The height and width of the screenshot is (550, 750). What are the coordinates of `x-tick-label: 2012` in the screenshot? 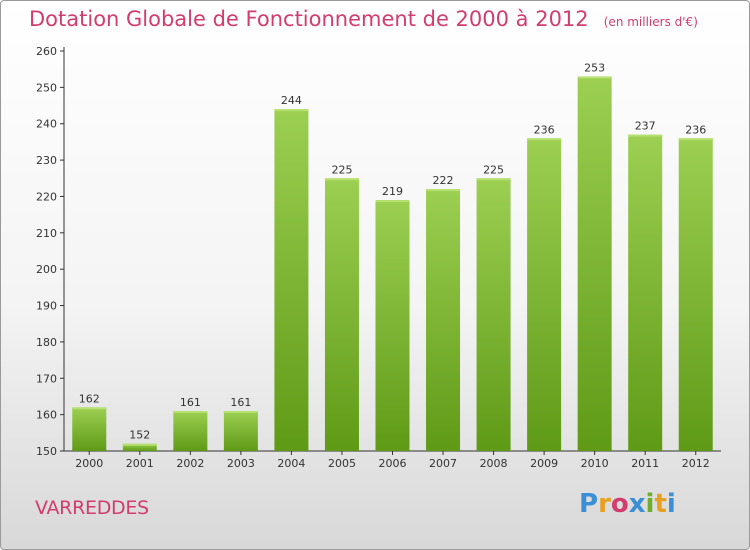 It's located at (696, 463).